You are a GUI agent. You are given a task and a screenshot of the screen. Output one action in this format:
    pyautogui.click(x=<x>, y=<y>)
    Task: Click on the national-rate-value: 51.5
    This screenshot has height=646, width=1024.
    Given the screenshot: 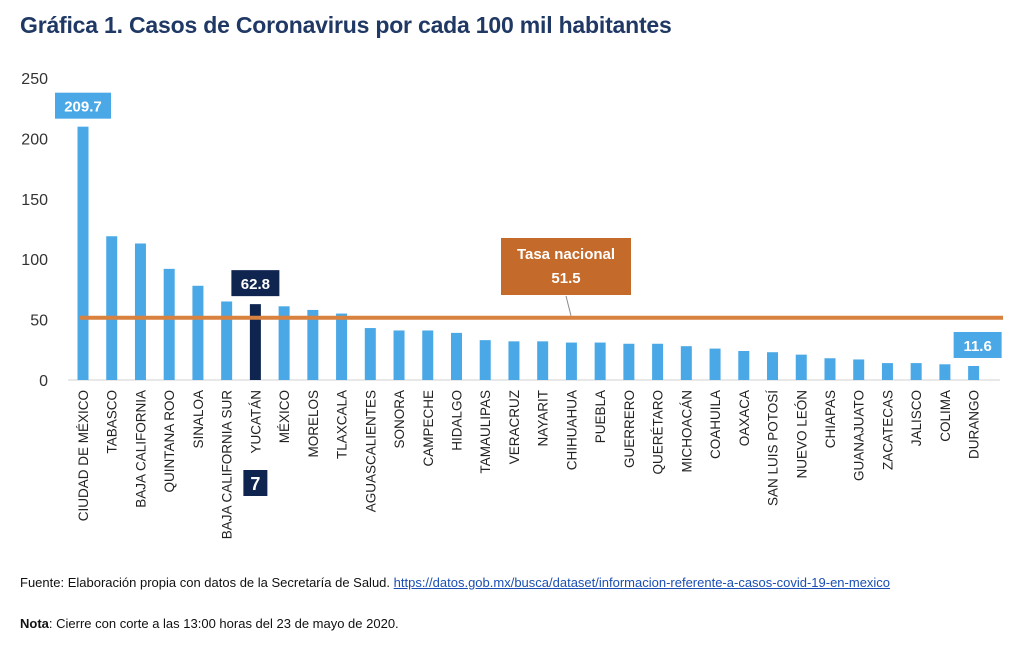 What is the action you would take?
    pyautogui.click(x=565, y=278)
    